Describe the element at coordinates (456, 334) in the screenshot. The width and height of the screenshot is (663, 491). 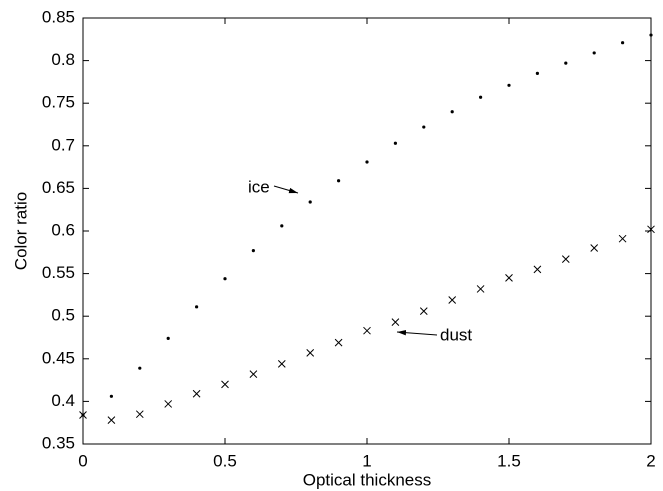
I see `annotation: dust` at that location.